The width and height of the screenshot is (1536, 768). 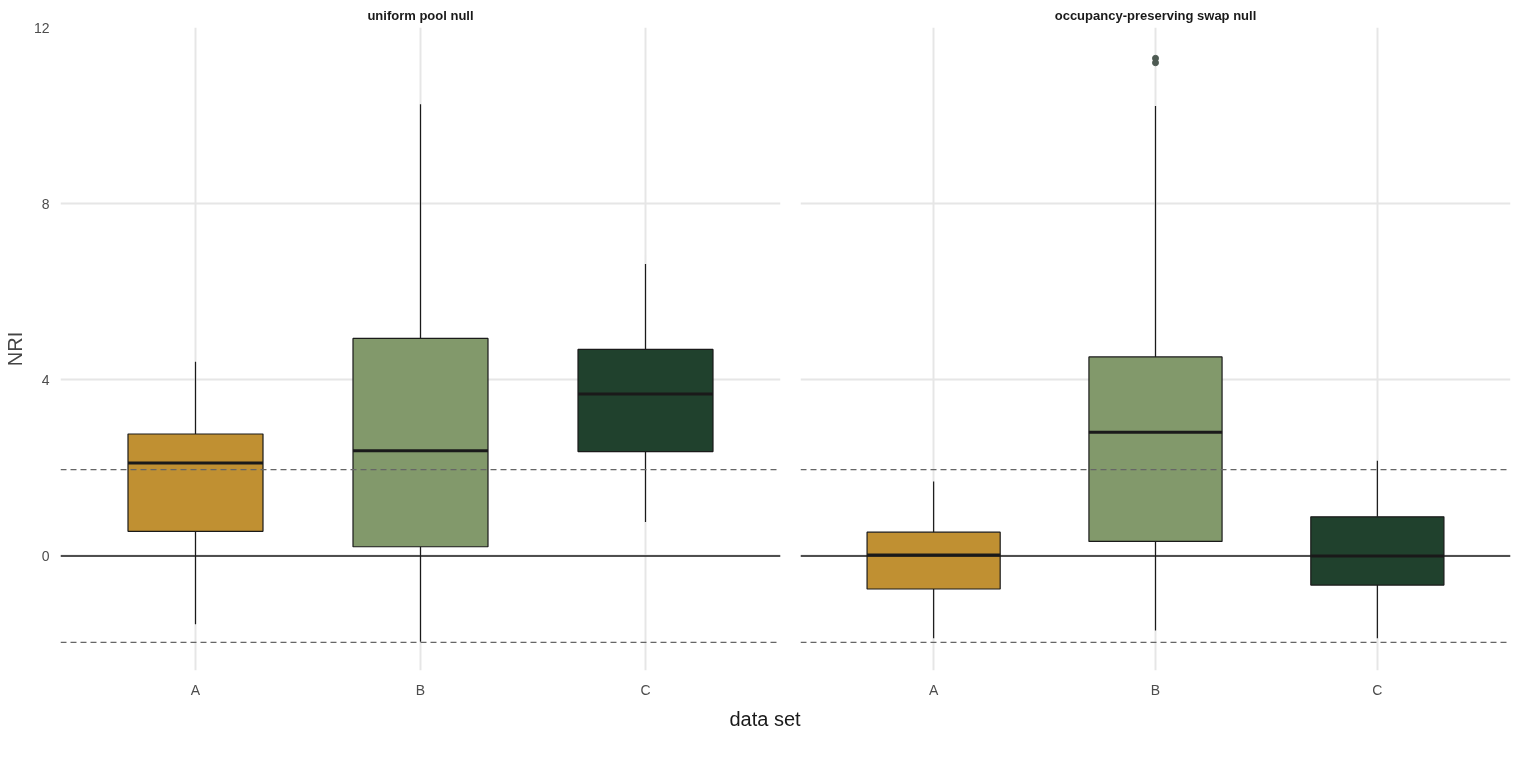 I want to click on y-axis-title: NRI, so click(x=14, y=349).